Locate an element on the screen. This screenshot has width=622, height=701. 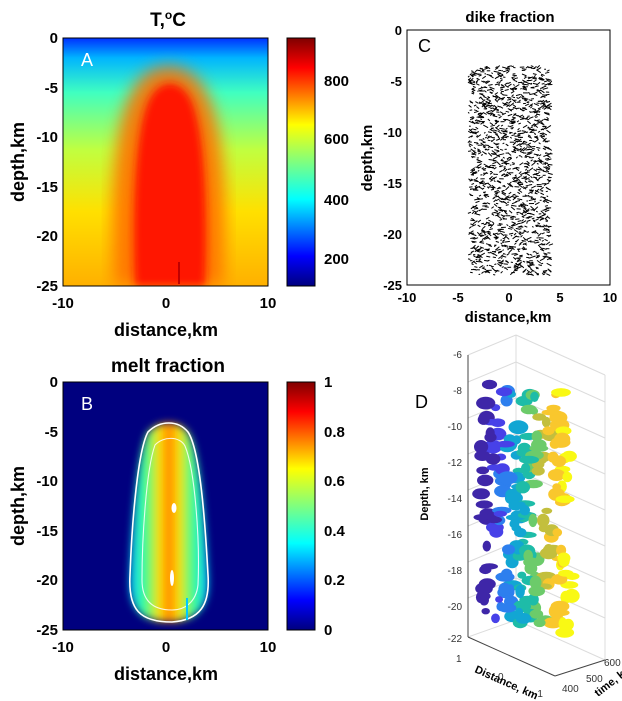
panel-a-title: T,oC is located at coordinates (168, 19).